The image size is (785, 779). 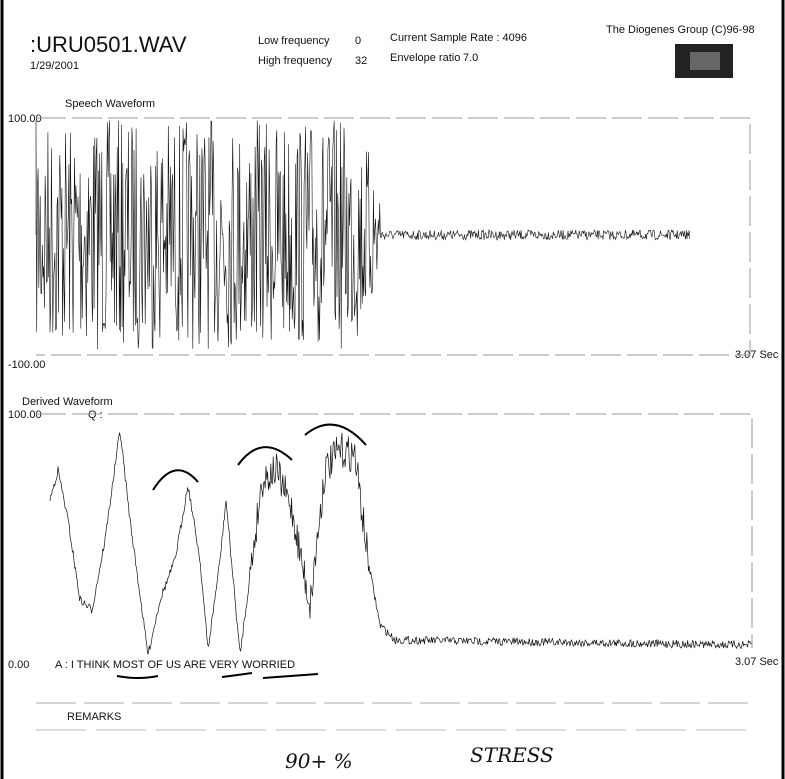 I want to click on question: Q :, so click(x=95, y=415).